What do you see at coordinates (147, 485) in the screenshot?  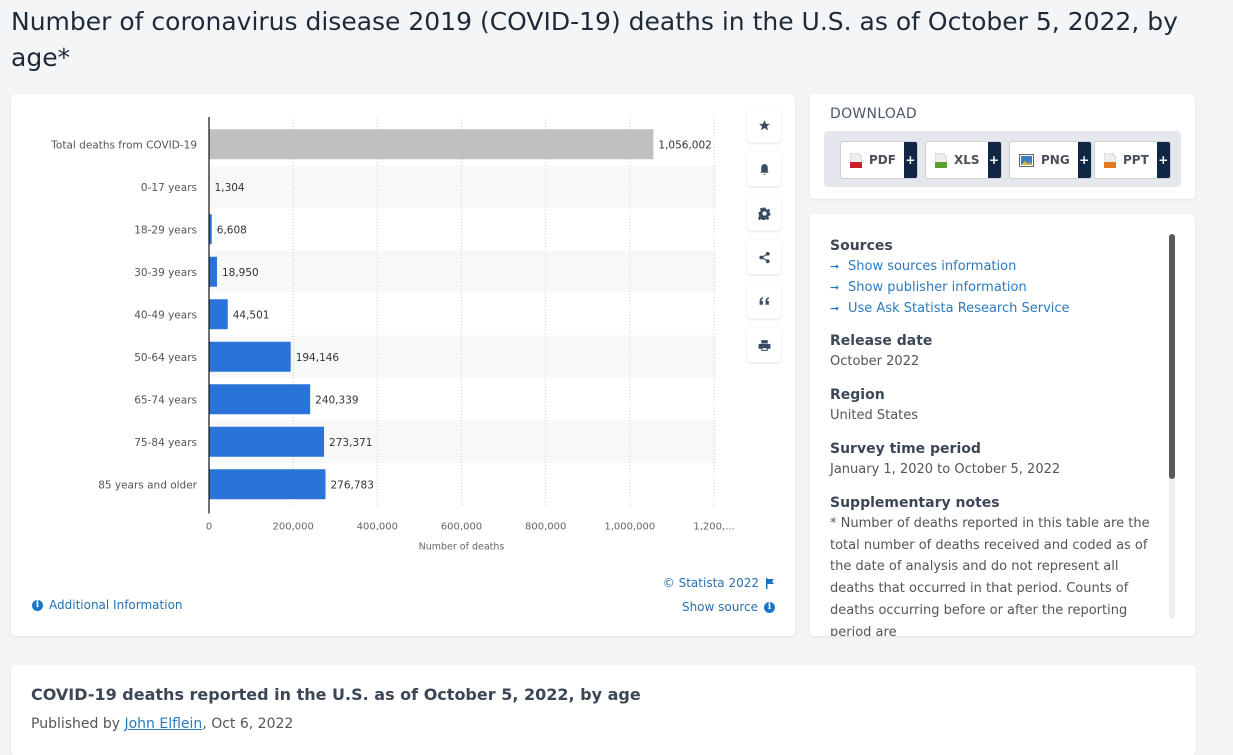 I see `category-label: 85 years and older` at bounding box center [147, 485].